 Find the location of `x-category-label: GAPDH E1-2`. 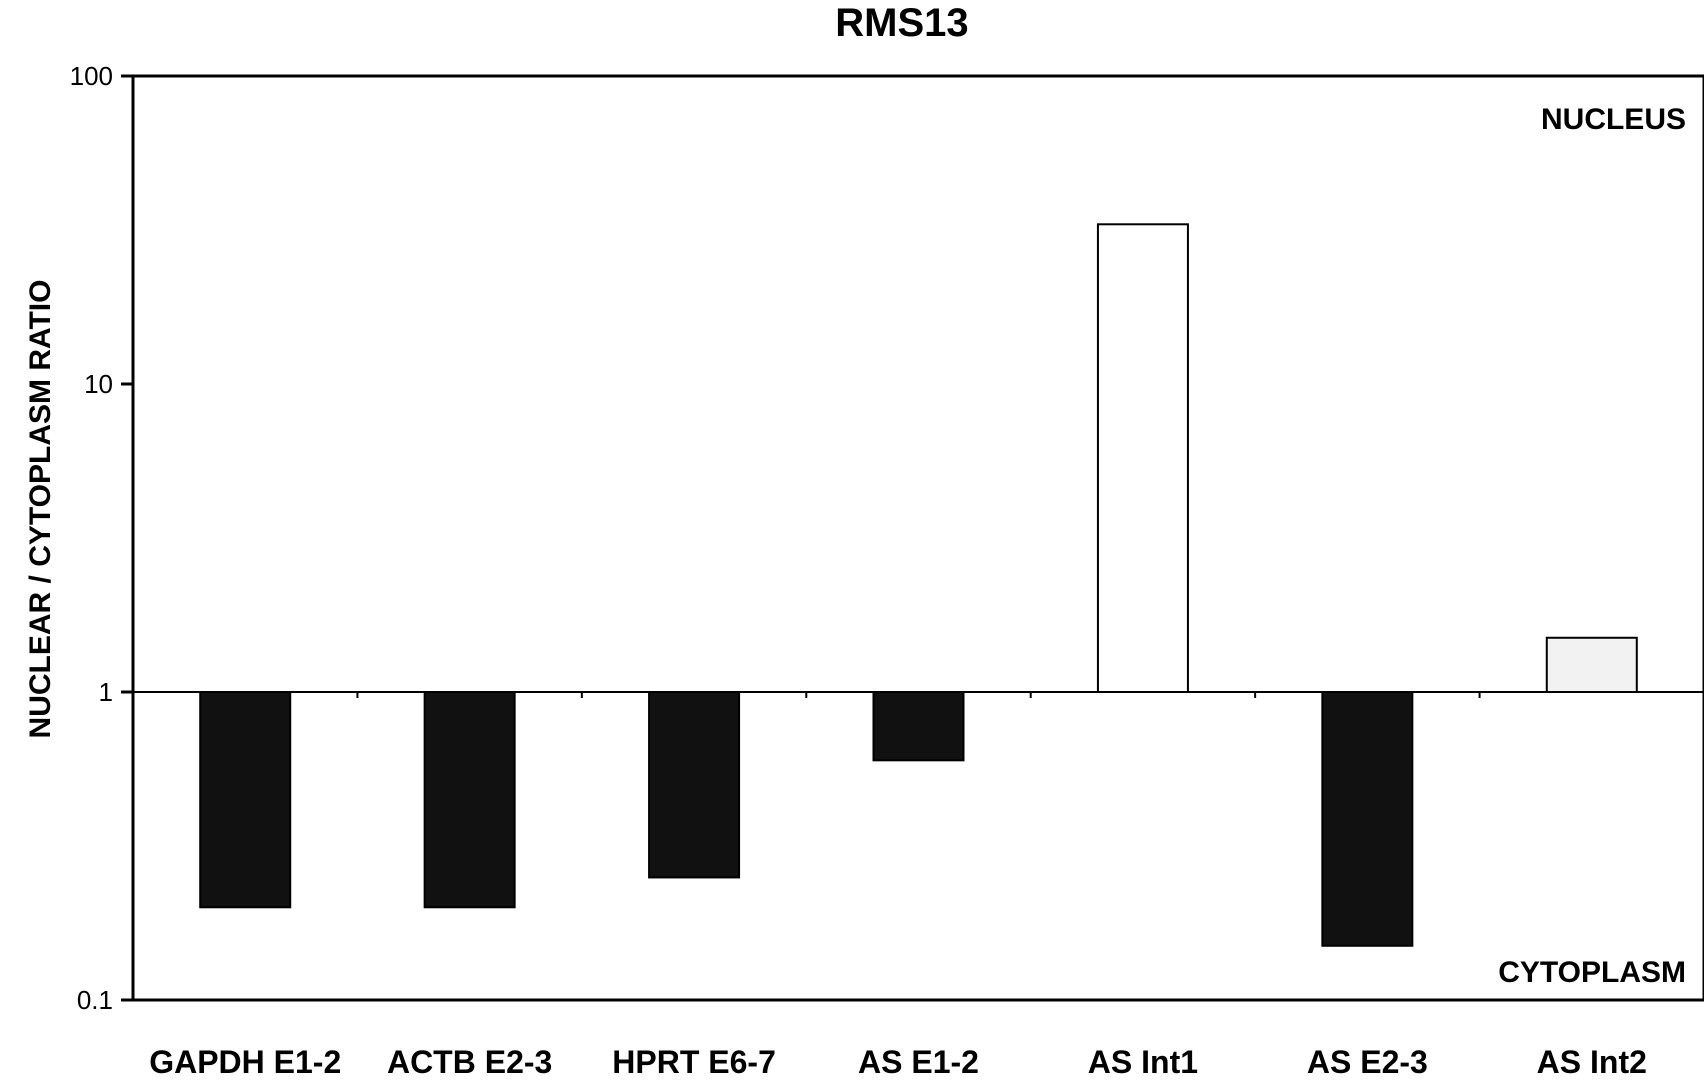

x-category-label: GAPDH E1-2 is located at coordinates (245, 1062).